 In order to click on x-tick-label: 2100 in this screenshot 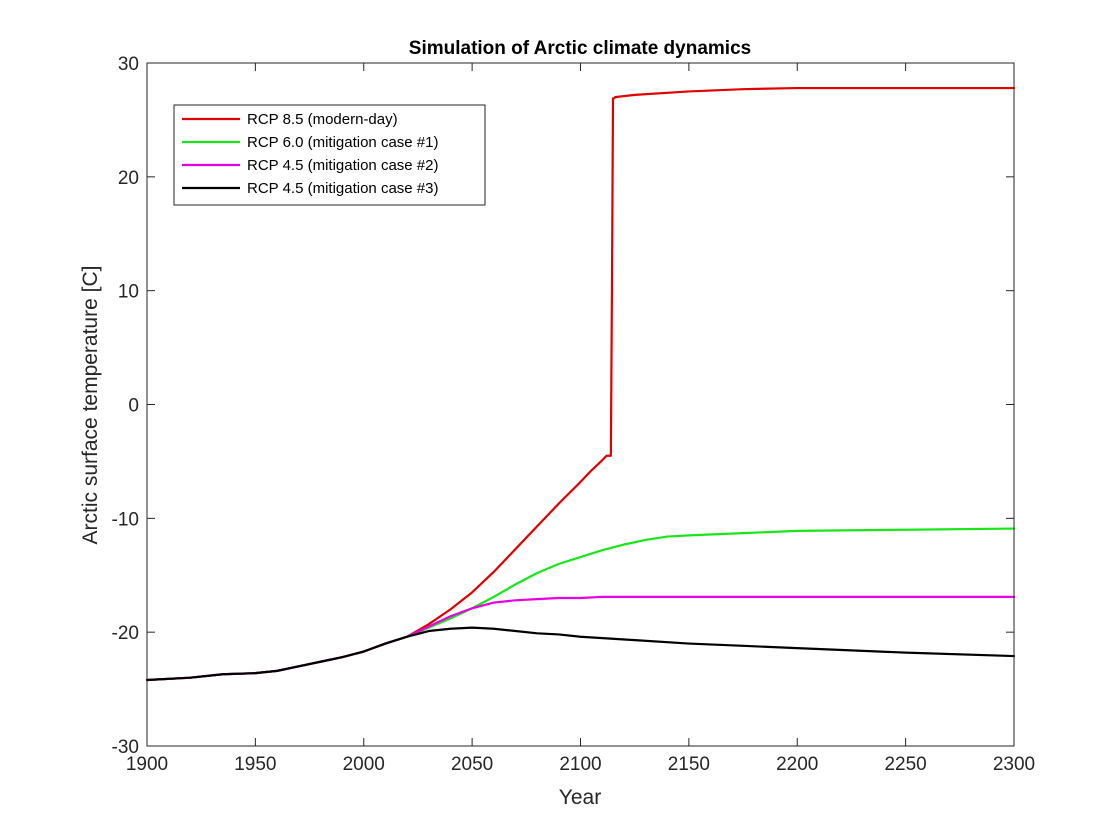, I will do `click(580, 764)`.